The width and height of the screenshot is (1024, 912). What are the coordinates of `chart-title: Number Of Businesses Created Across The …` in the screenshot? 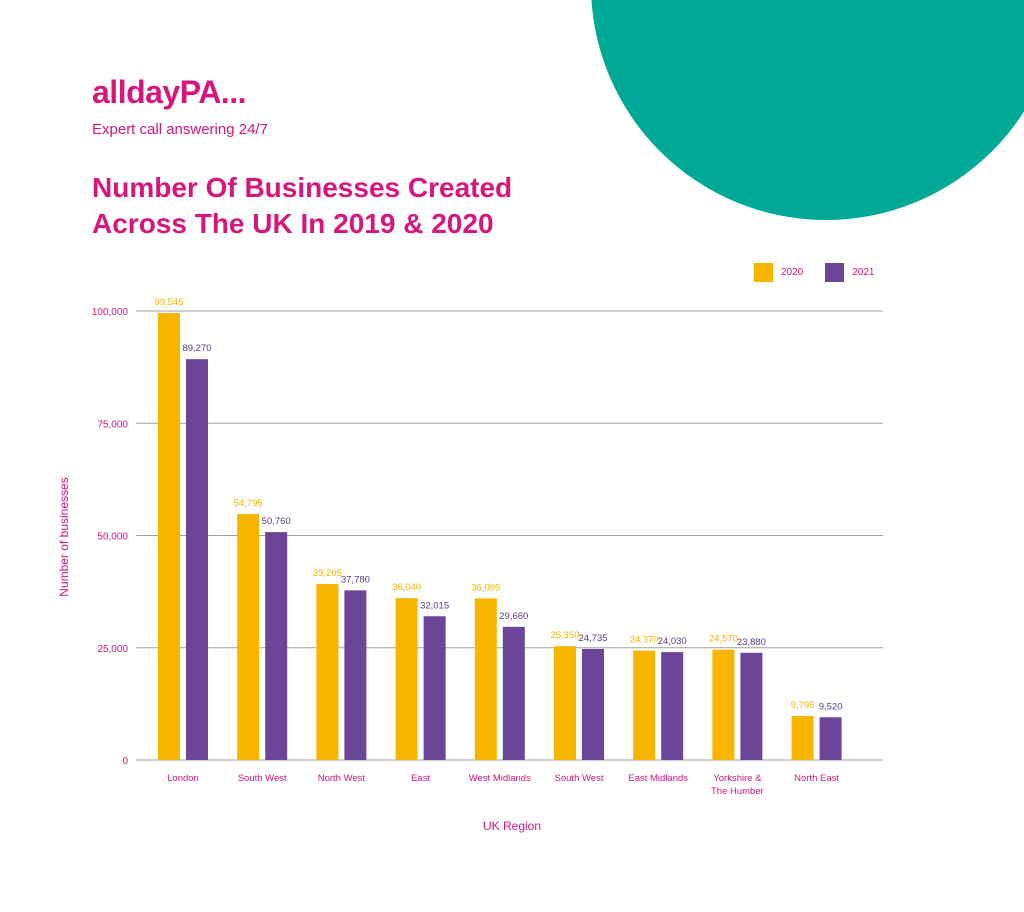 It's located at (302, 205).